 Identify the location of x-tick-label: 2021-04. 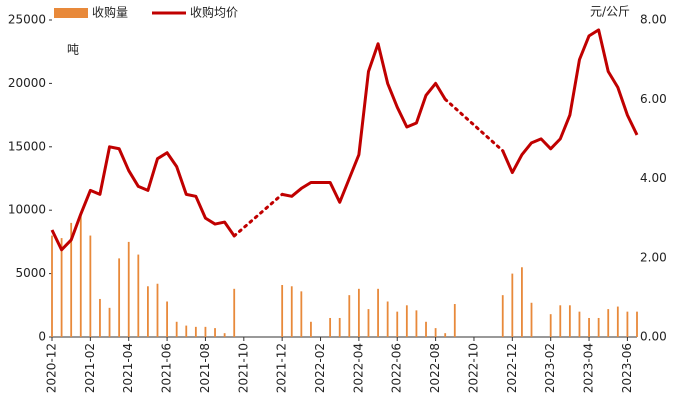
(128, 368).